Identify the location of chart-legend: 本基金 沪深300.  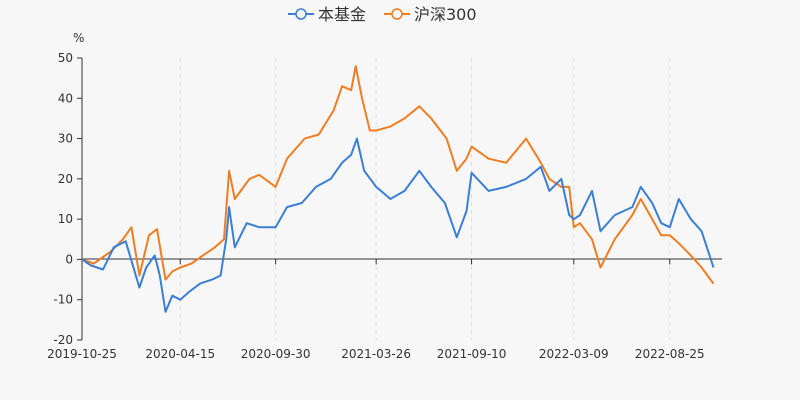
(382, 14).